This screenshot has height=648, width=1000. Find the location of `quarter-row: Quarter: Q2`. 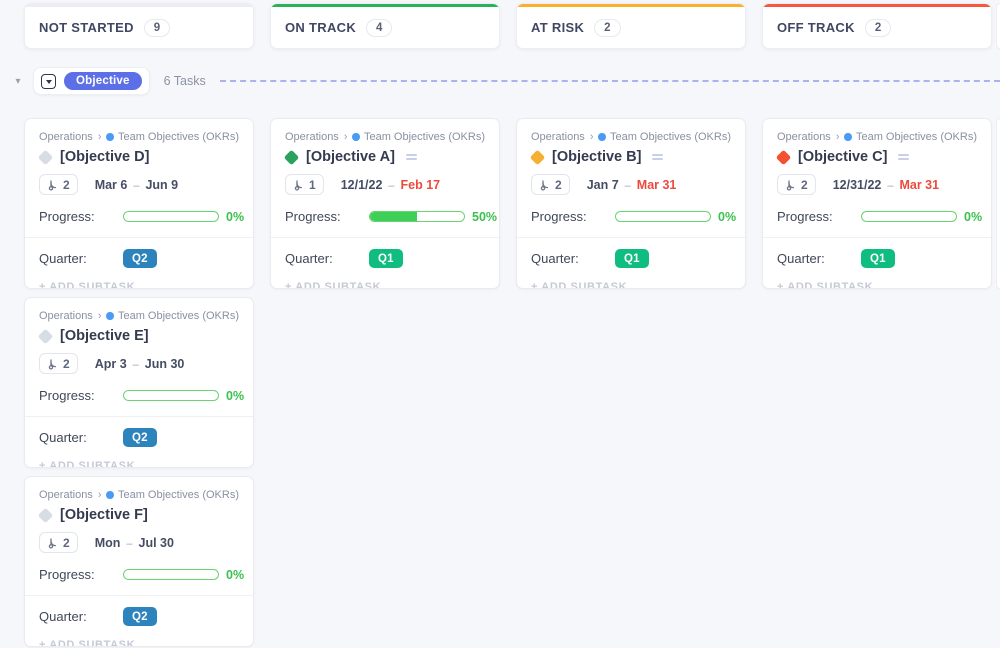

quarter-row: Quarter: Q2 is located at coordinates (139, 616).